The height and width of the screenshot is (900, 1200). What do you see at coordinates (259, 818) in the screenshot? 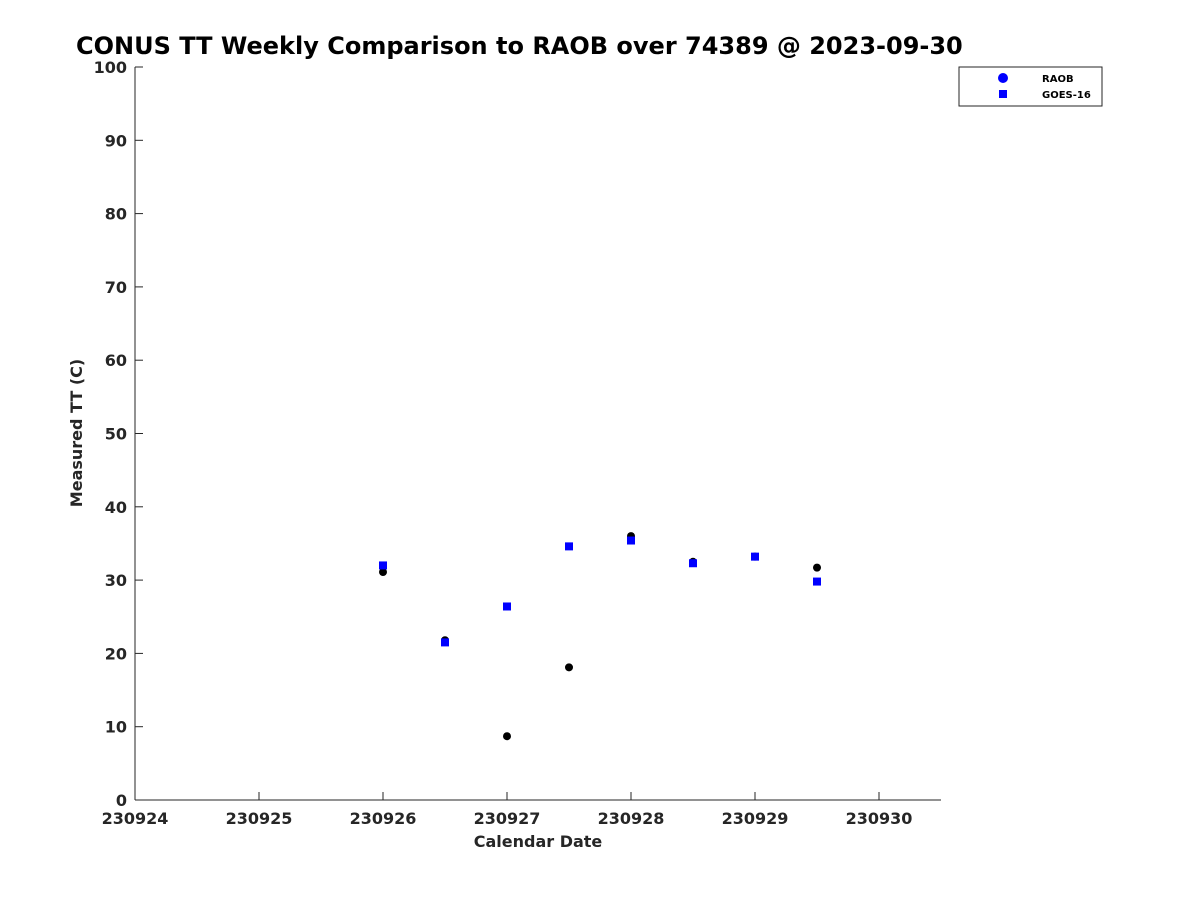
I see `x-tick-label: 230925` at bounding box center [259, 818].